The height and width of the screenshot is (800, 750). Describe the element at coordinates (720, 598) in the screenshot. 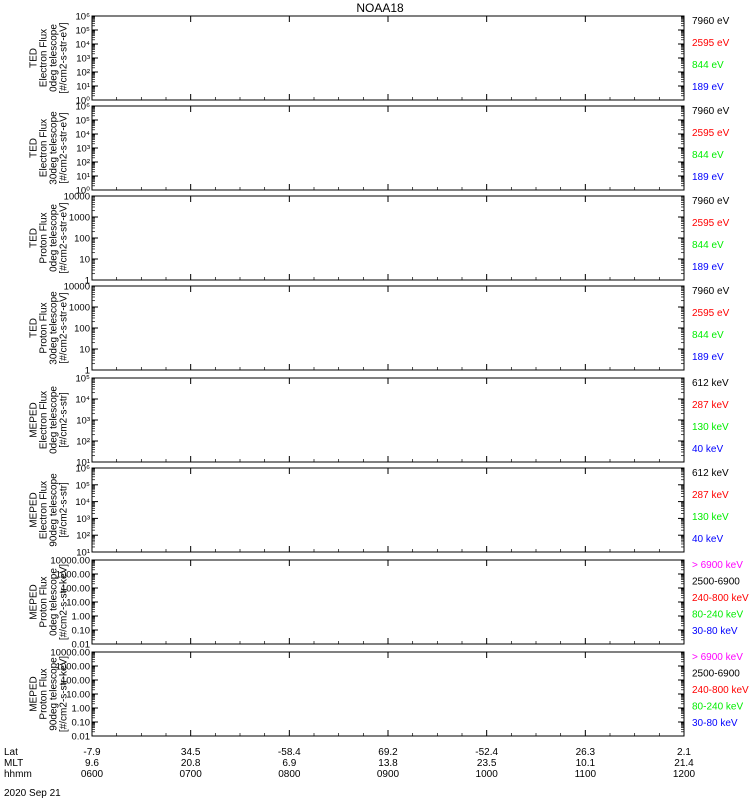

I see `legend-entry: 240-800 keV` at that location.